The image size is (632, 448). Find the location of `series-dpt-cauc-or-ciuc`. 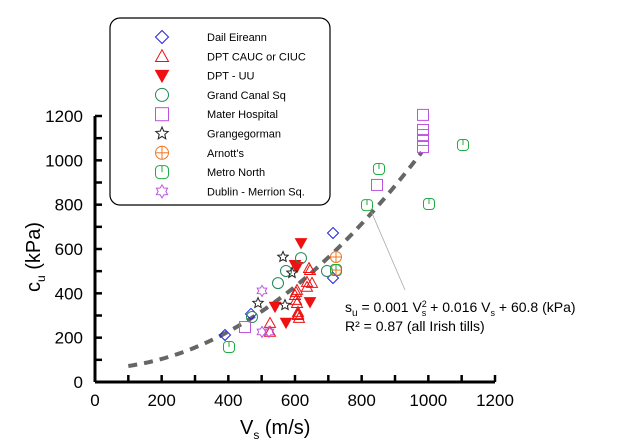

series-dpt-cauc-or-ciuc is located at coordinates (291, 299).